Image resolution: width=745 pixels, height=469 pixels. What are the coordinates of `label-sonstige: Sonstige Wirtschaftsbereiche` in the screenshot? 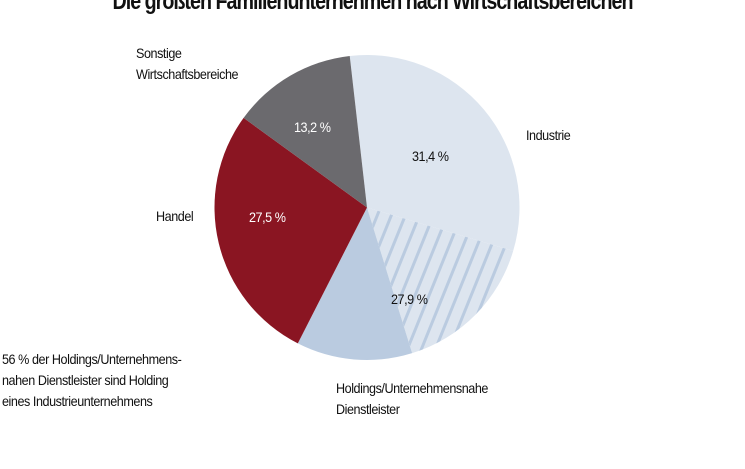 It's located at (187, 63).